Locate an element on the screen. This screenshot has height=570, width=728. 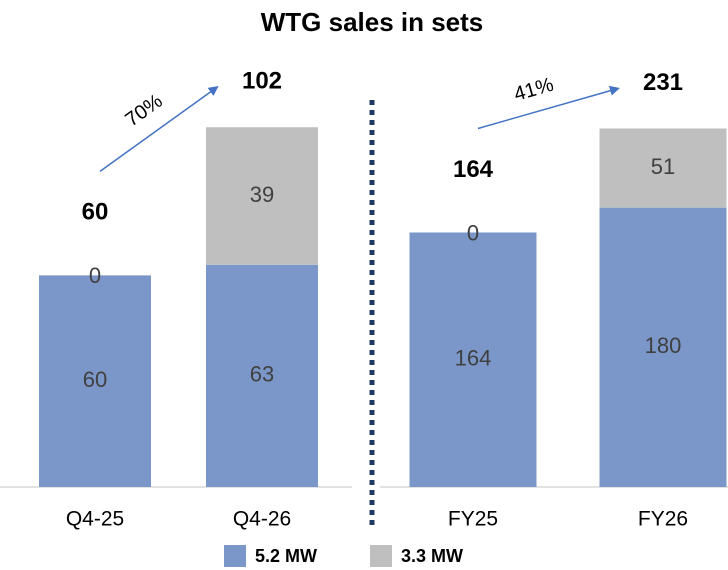
segment-label: 60 is located at coordinates (95, 379).